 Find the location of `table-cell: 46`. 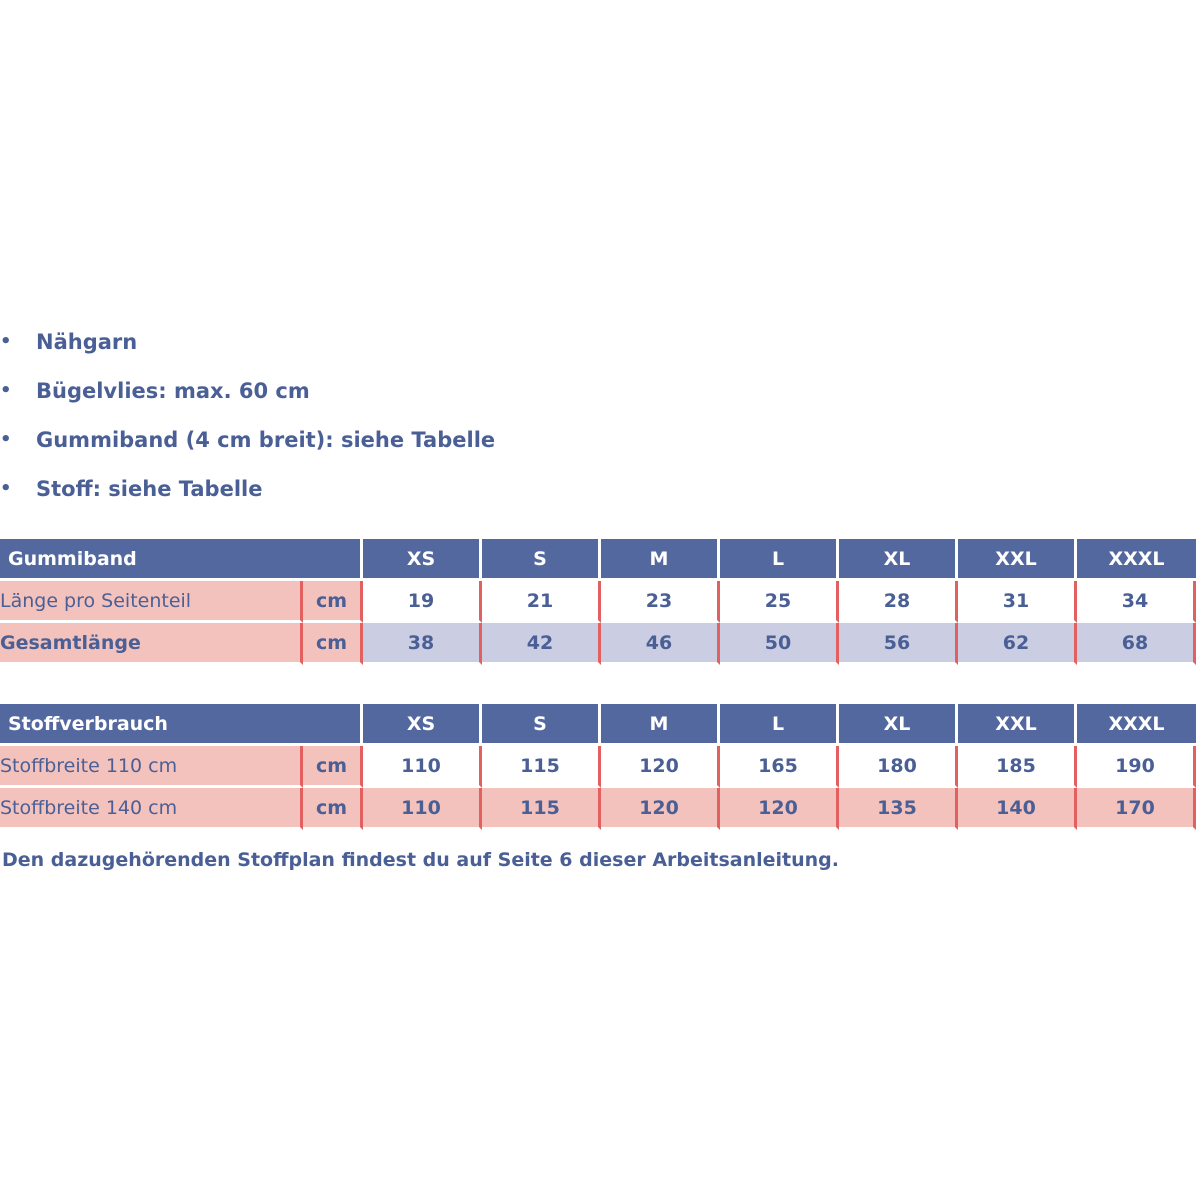

table-cell: 46 is located at coordinates (660, 644).